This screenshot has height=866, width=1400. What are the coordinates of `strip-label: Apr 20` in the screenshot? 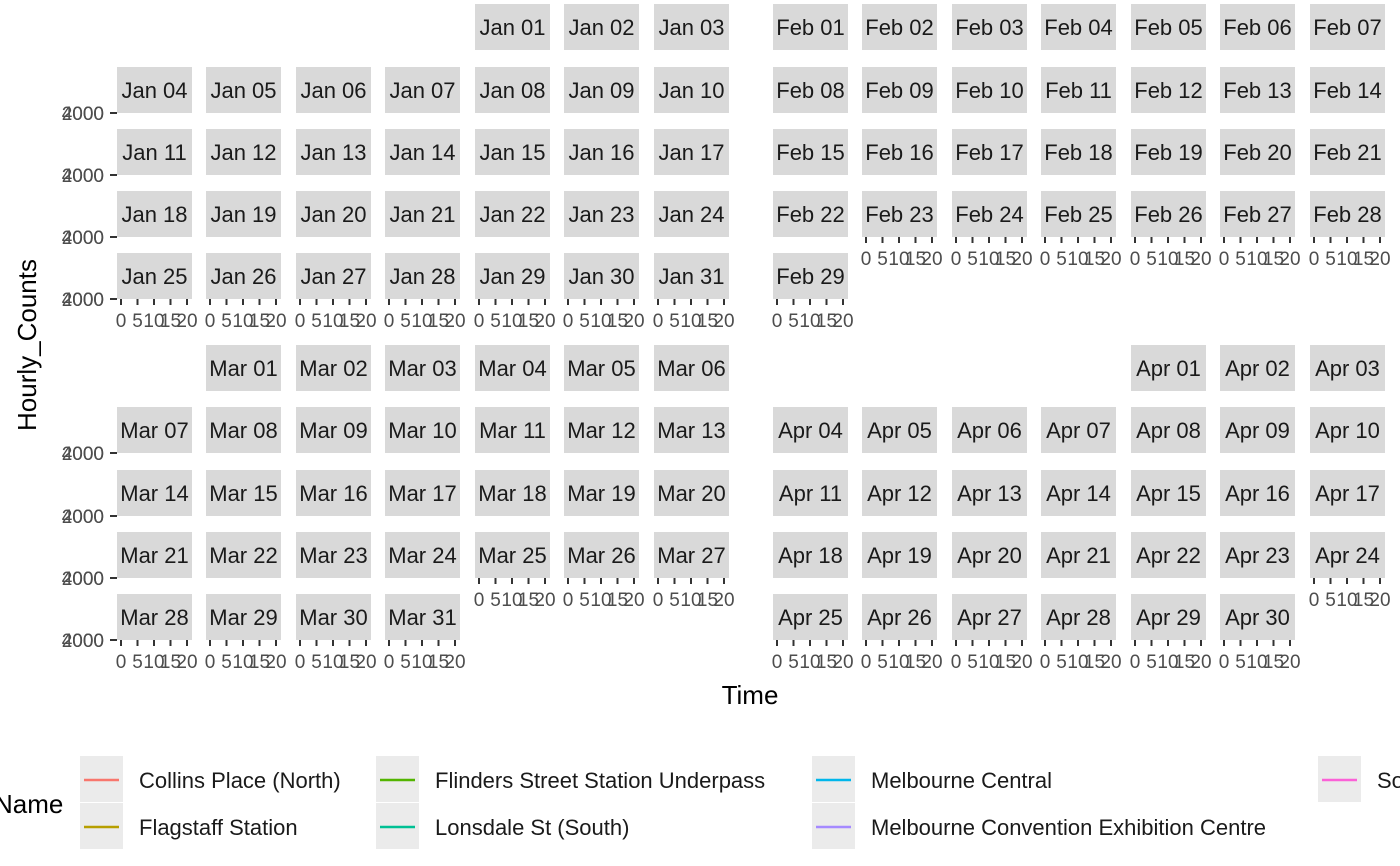 It's located at (989, 555).